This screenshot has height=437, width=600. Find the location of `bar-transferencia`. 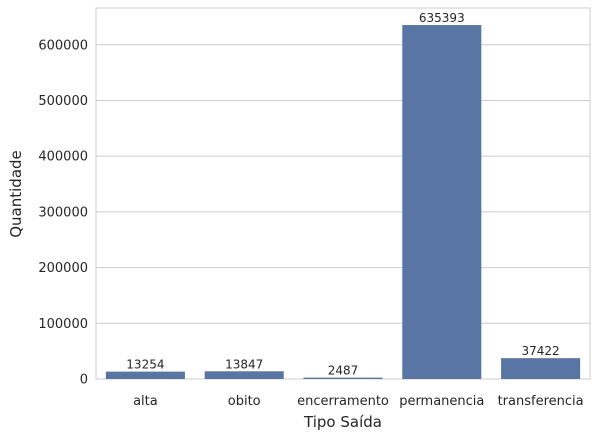

bar-transferencia is located at coordinates (541, 368).